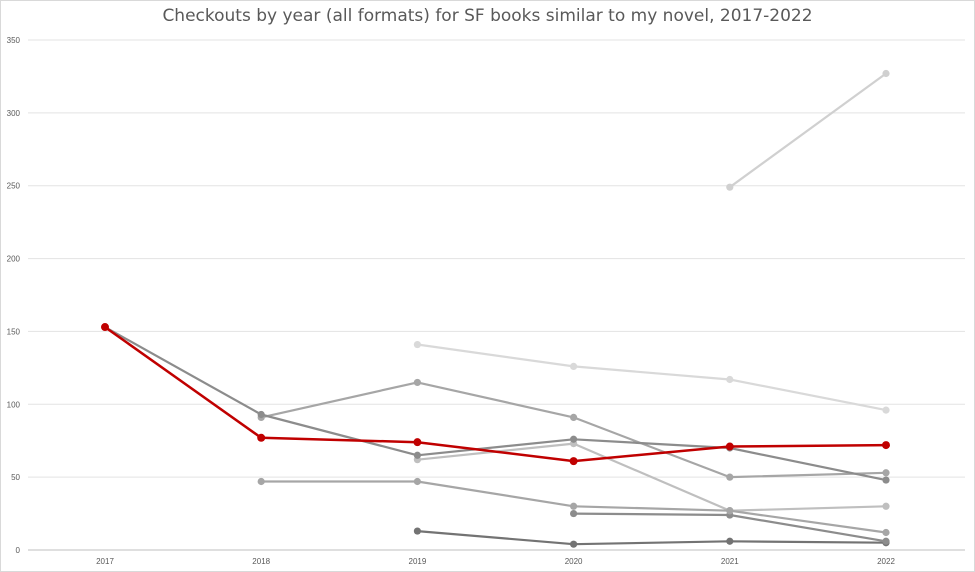 This screenshot has height=572, width=975. Describe the element at coordinates (261, 561) in the screenshot. I see `x-tick-label: 2018` at that location.